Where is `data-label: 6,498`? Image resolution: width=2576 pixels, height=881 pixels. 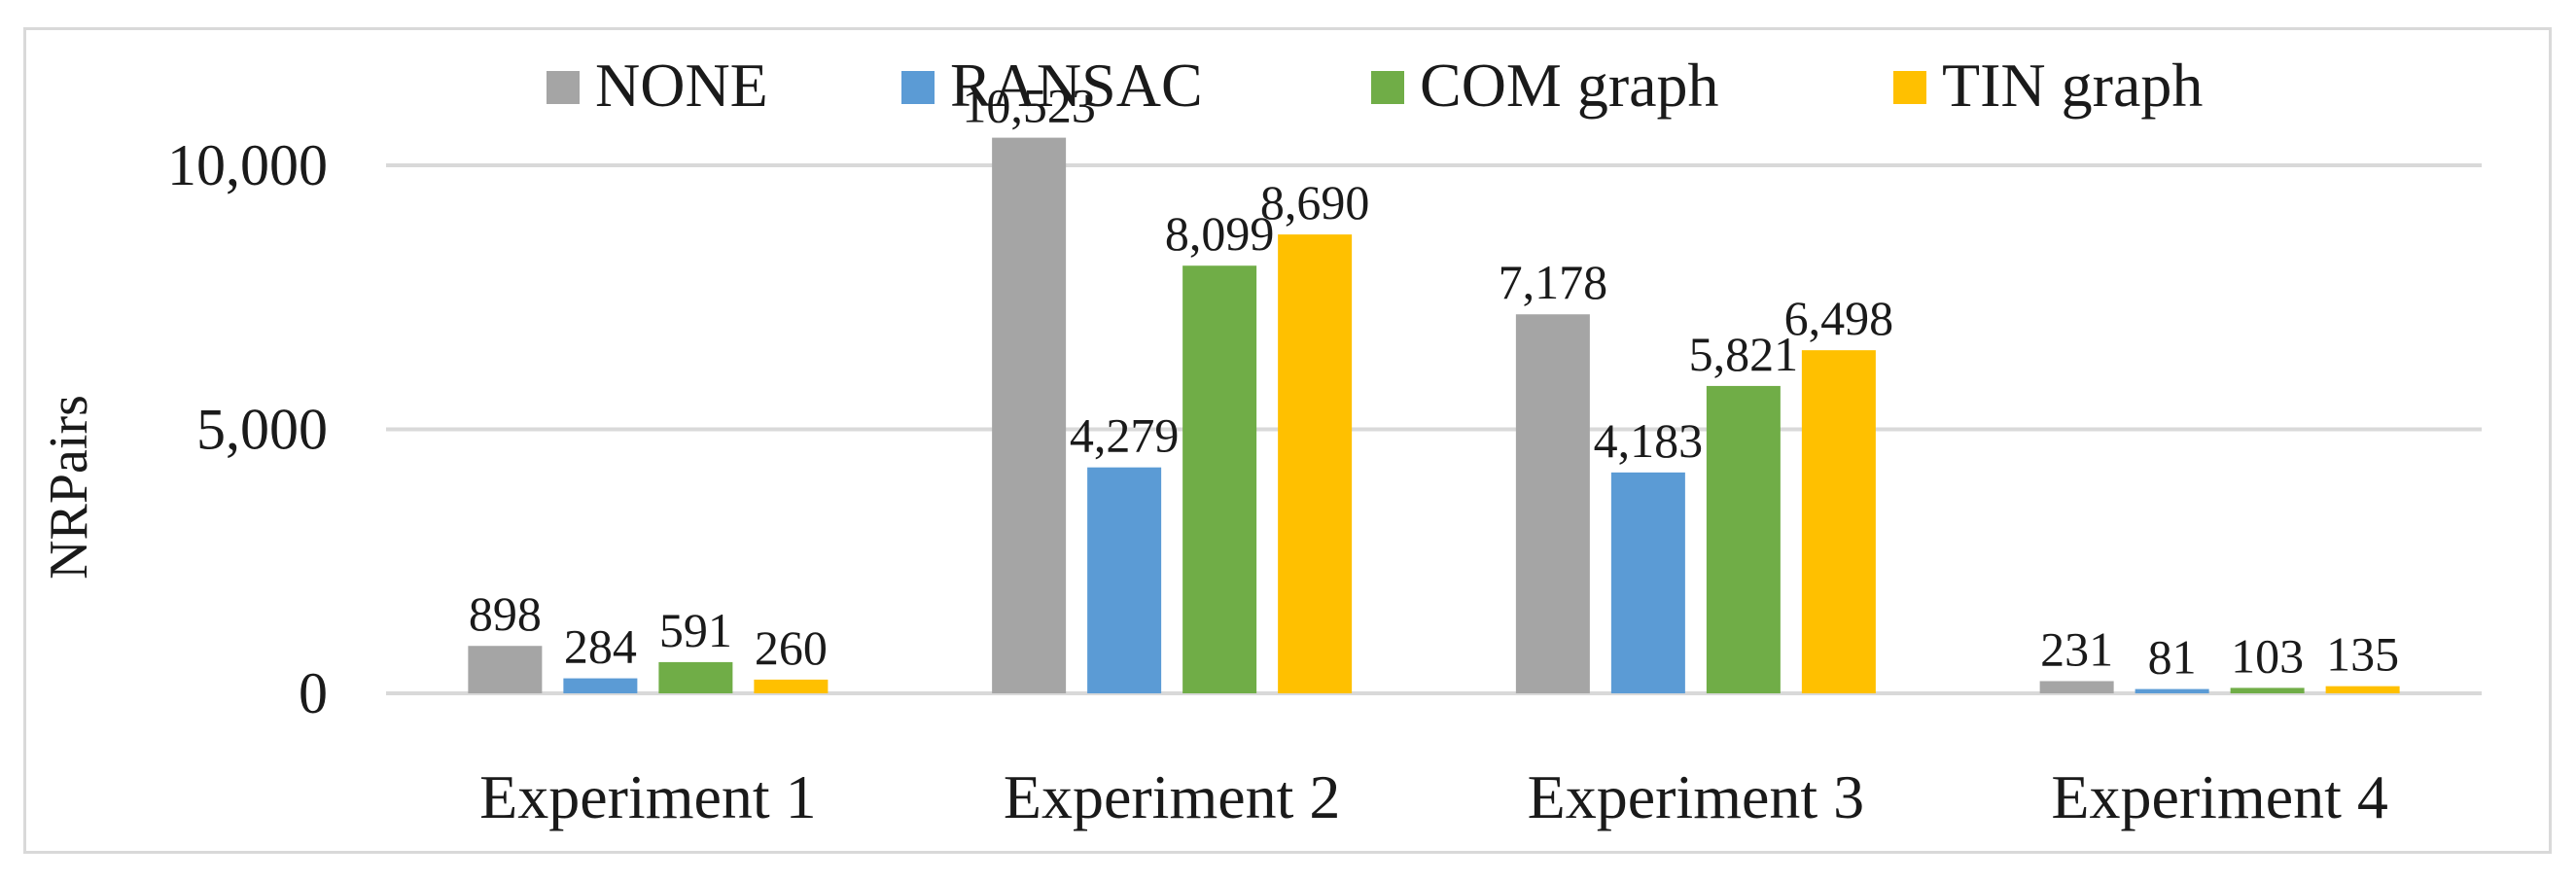
data-label: 6,498 is located at coordinates (1839, 318).